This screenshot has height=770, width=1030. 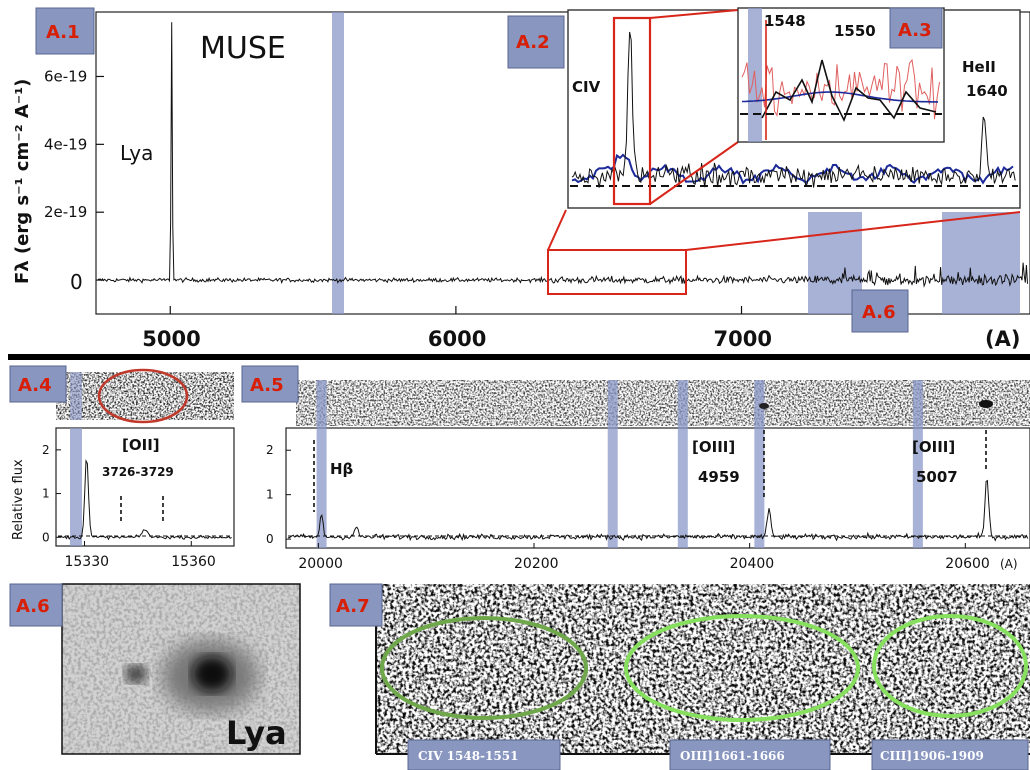 I want to click on a5-o3b-label: [OIII], so click(x=933, y=447).